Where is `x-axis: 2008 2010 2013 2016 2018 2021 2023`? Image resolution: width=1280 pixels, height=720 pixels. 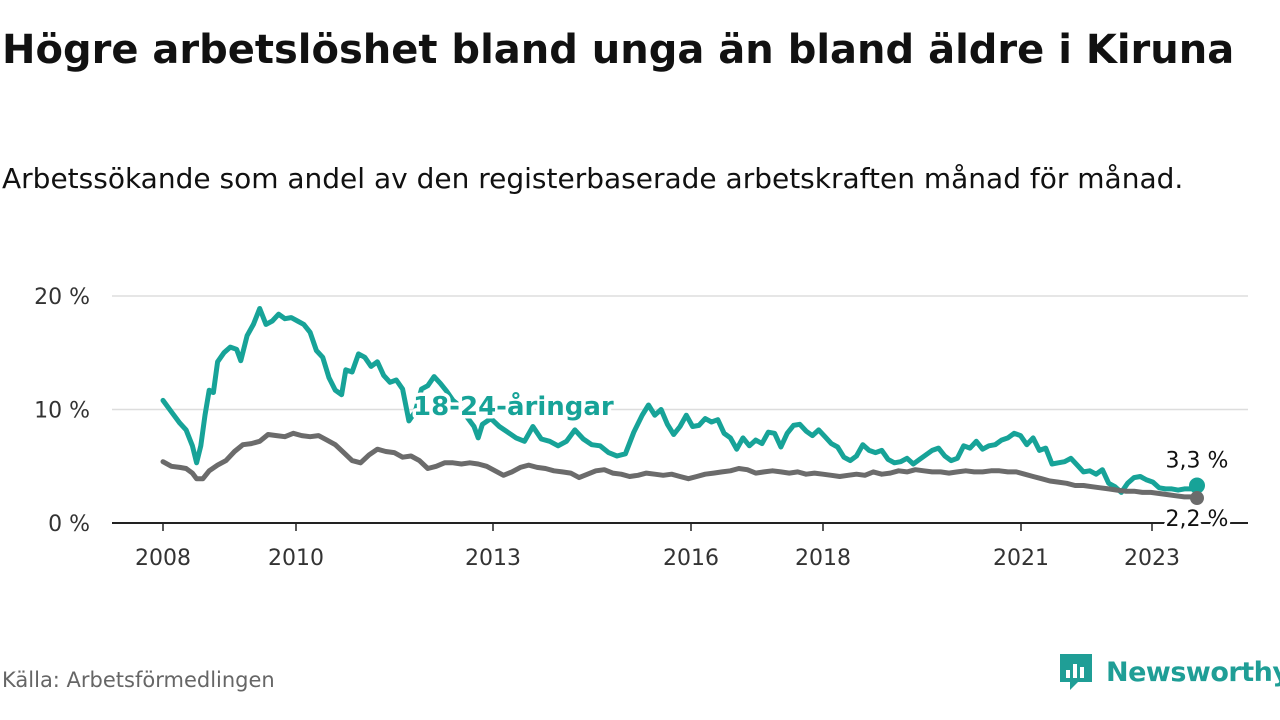
x-axis: 2008 2010 2013 2016 2018 2021 2023 is located at coordinates (680, 546).